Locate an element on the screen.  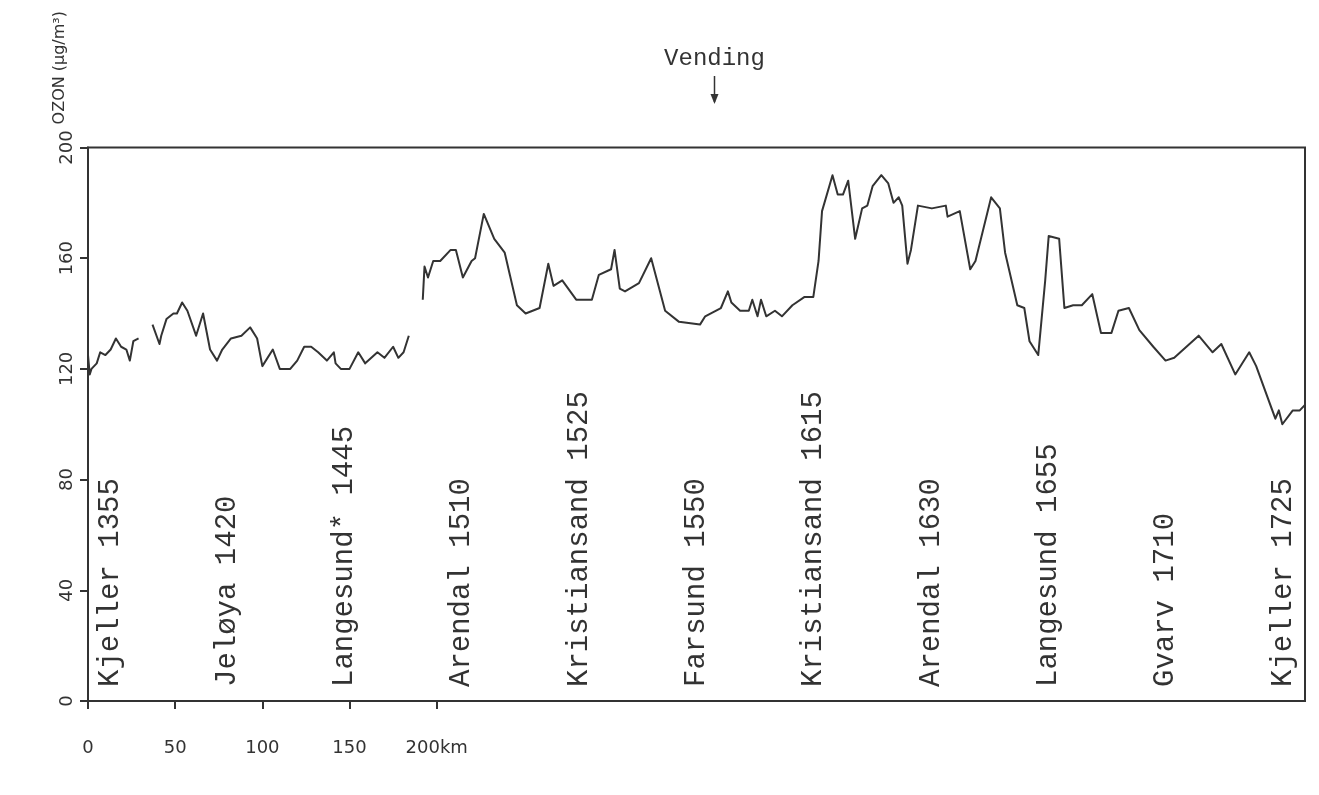
y-tick-label: 200 is located at coordinates (65, 147).